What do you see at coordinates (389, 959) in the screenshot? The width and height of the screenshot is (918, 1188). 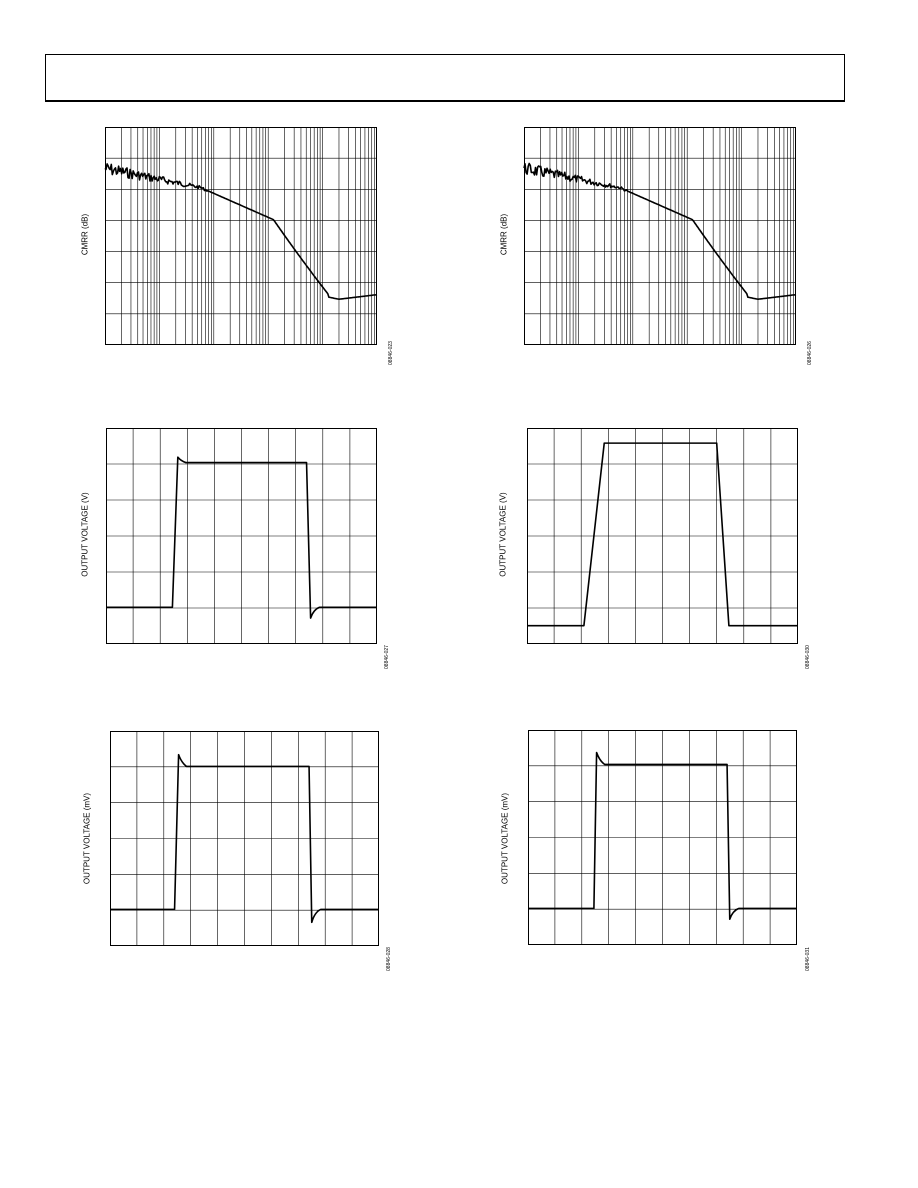 I see `pulse-mv-left-figure-code: 08846-028` at bounding box center [389, 959].